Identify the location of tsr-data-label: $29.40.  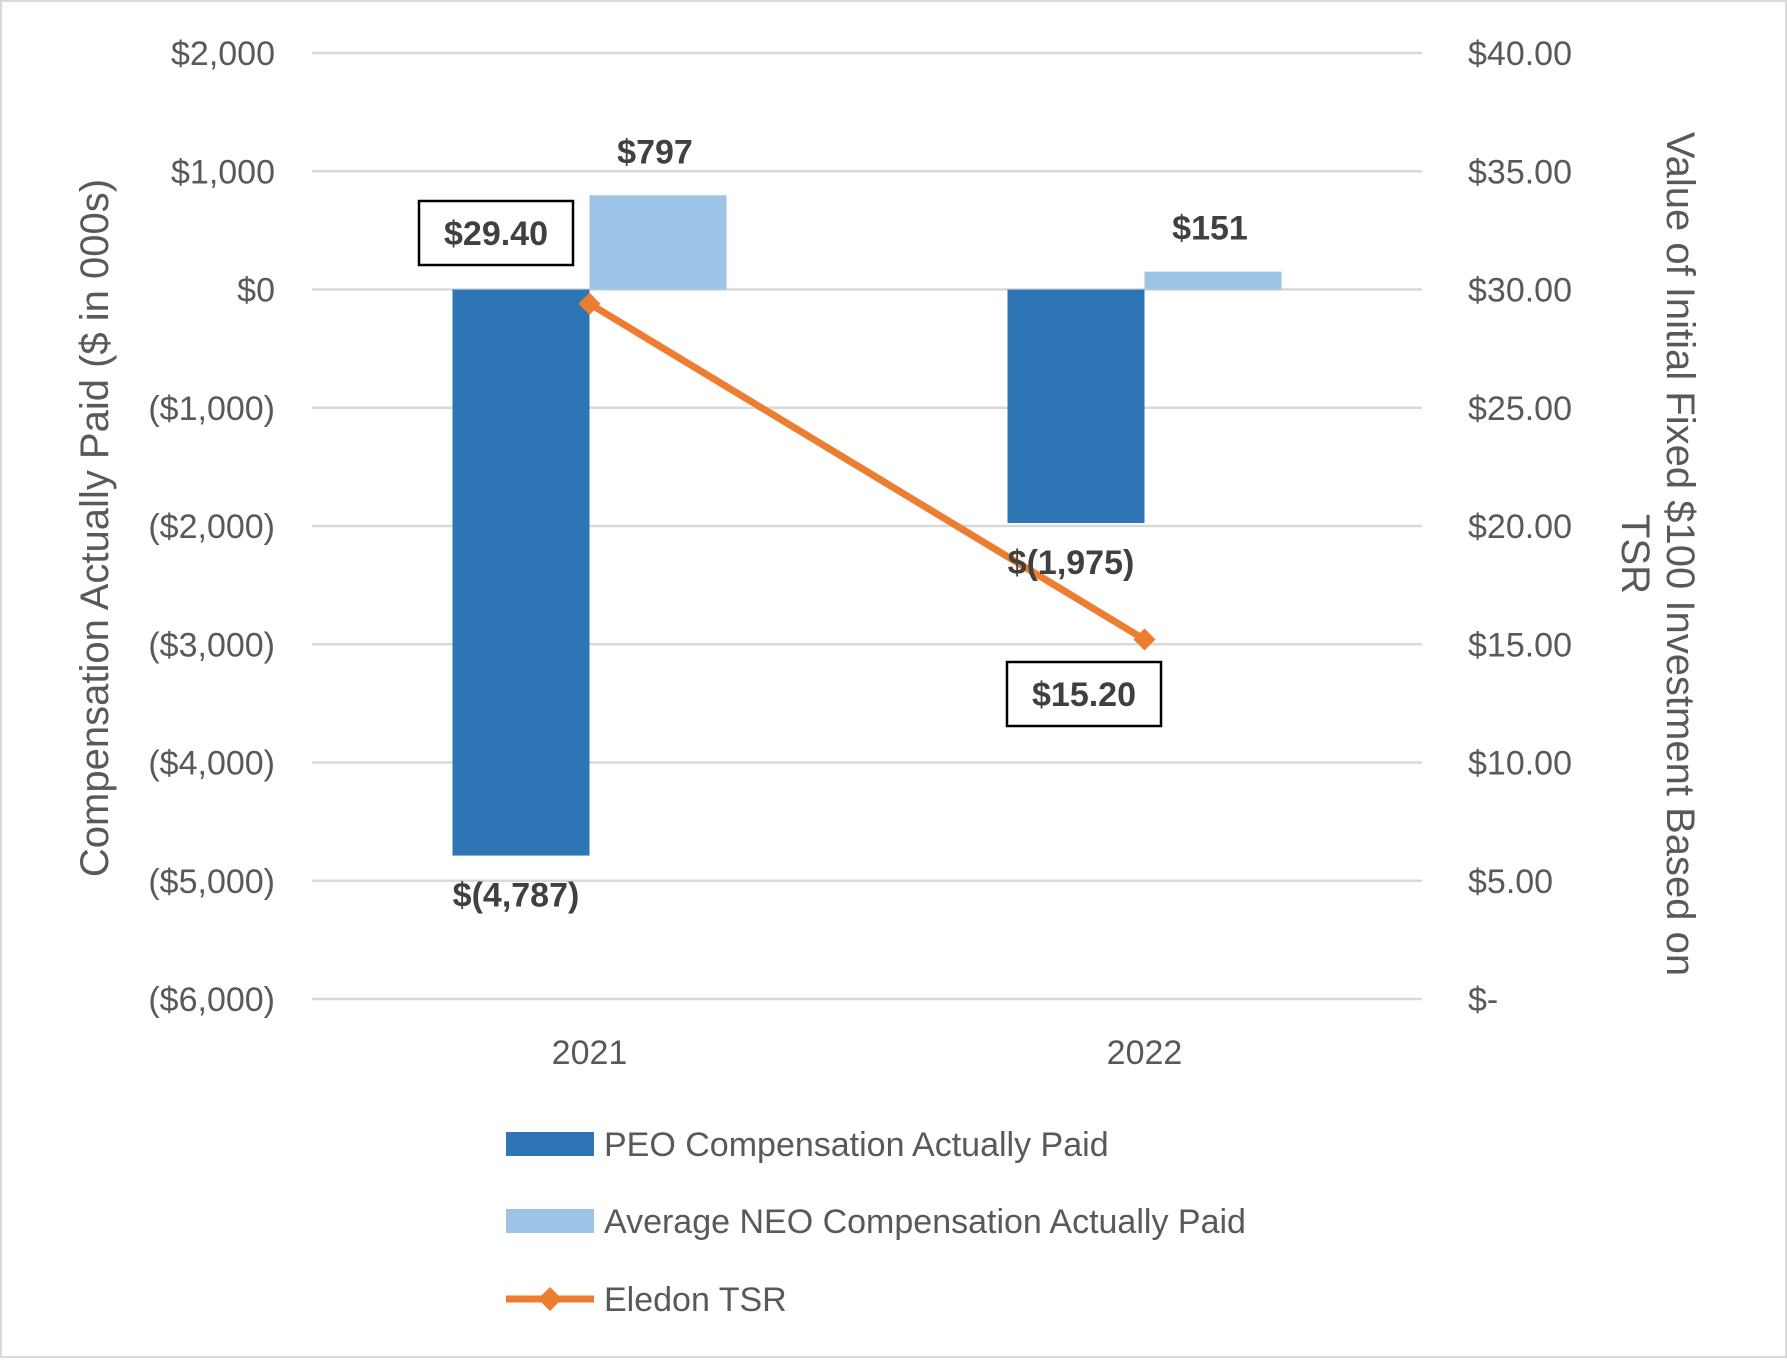
(496, 234).